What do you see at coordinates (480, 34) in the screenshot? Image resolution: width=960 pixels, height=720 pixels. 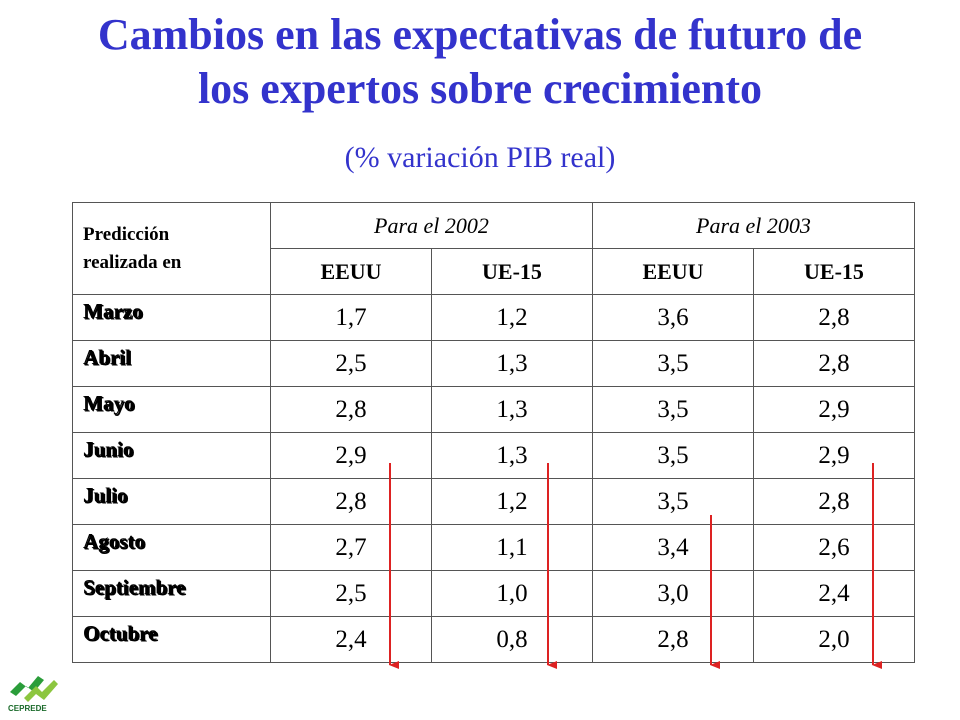 I see `title-line-1: Cambios en las expectativas de futuro de` at bounding box center [480, 34].